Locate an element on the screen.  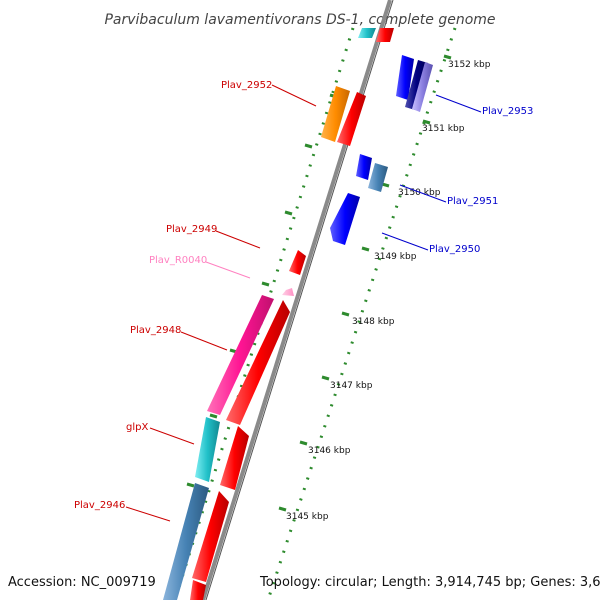
kbp-label-3150: 3150 kbp is located at coordinates (419, 193).